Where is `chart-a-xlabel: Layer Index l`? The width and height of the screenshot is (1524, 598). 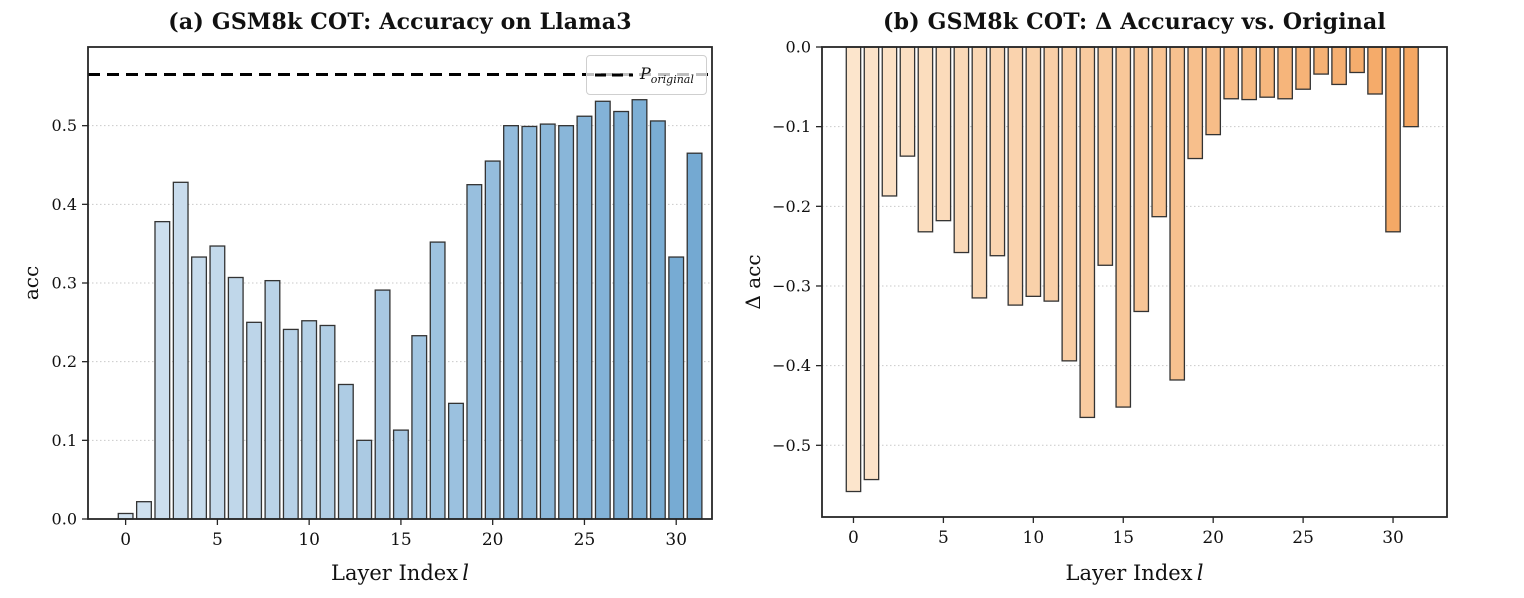 chart-a-xlabel: Layer Index l is located at coordinates (400, 573).